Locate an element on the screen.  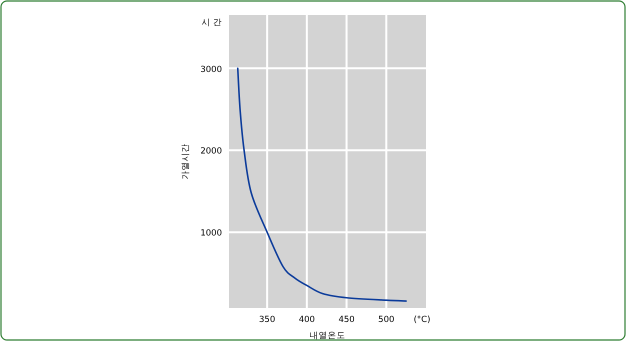
x-tick-label: 500 is located at coordinates (386, 320).